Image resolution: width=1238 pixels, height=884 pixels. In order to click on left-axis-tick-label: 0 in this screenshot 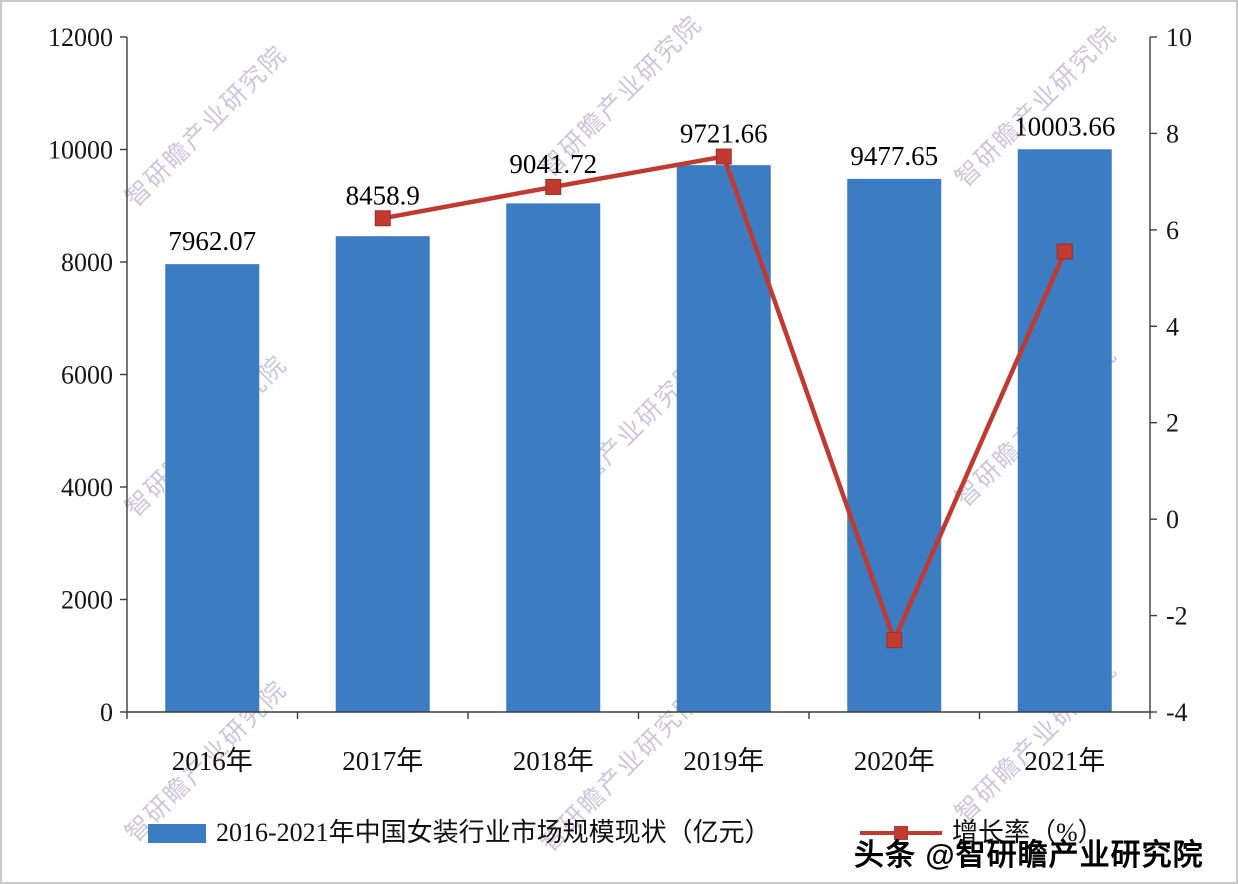, I will do `click(106, 712)`.